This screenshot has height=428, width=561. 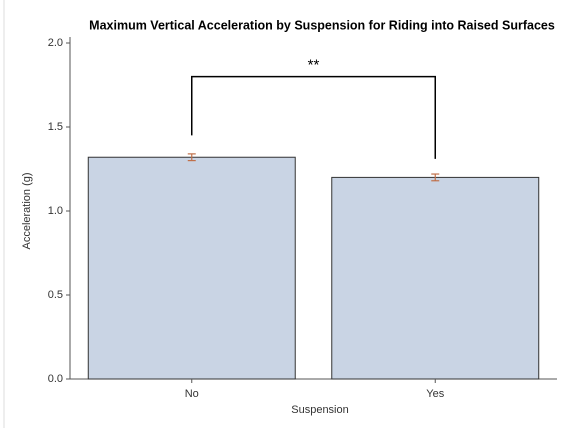 I want to click on y-tick-label: 1.5, so click(x=55, y=127).